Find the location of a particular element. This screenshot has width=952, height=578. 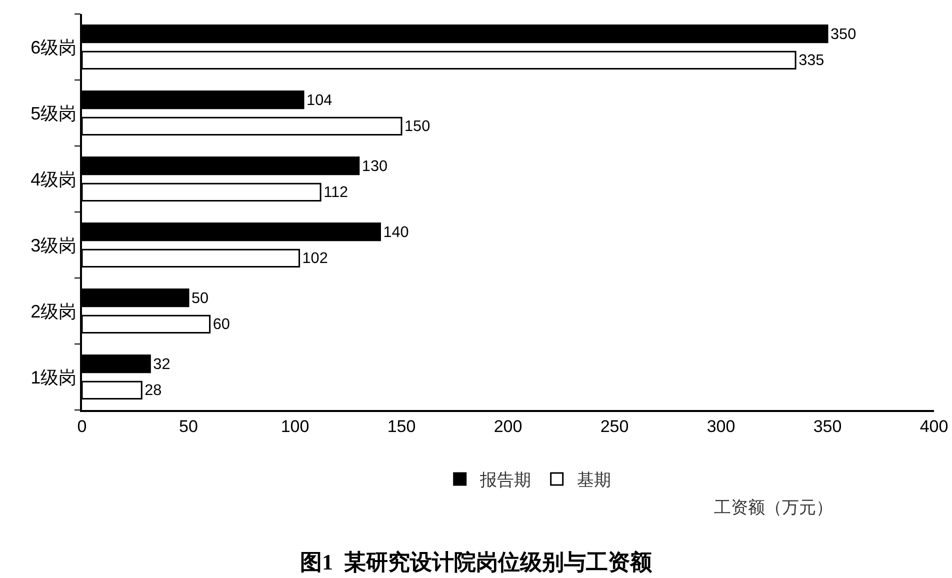

x-tick-label: 0 is located at coordinates (82, 426).